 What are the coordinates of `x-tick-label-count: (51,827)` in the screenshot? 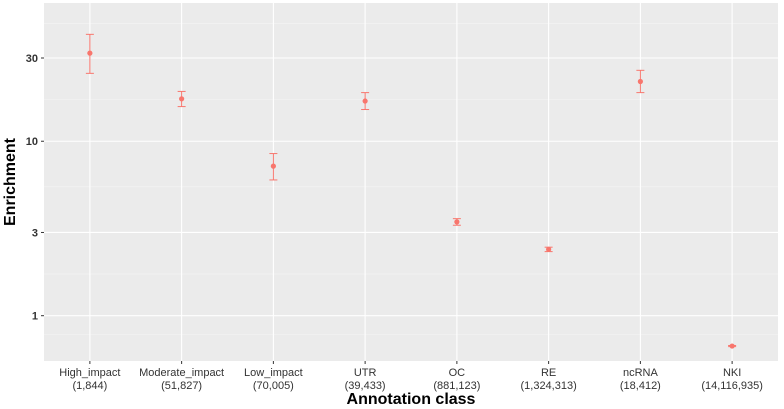 It's located at (181, 386).